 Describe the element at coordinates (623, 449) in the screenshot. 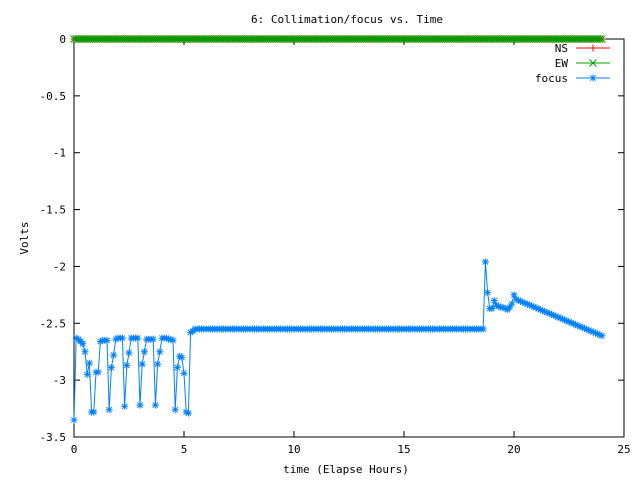

I see `x-tick-label: 25` at that location.